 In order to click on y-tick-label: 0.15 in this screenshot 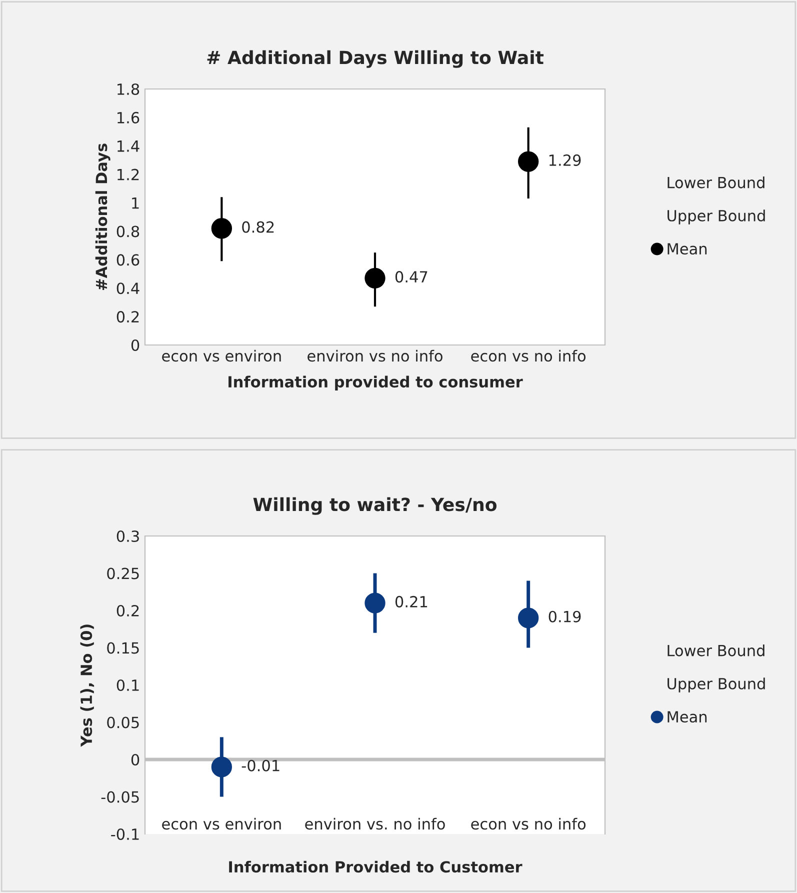, I will do `click(123, 648)`.